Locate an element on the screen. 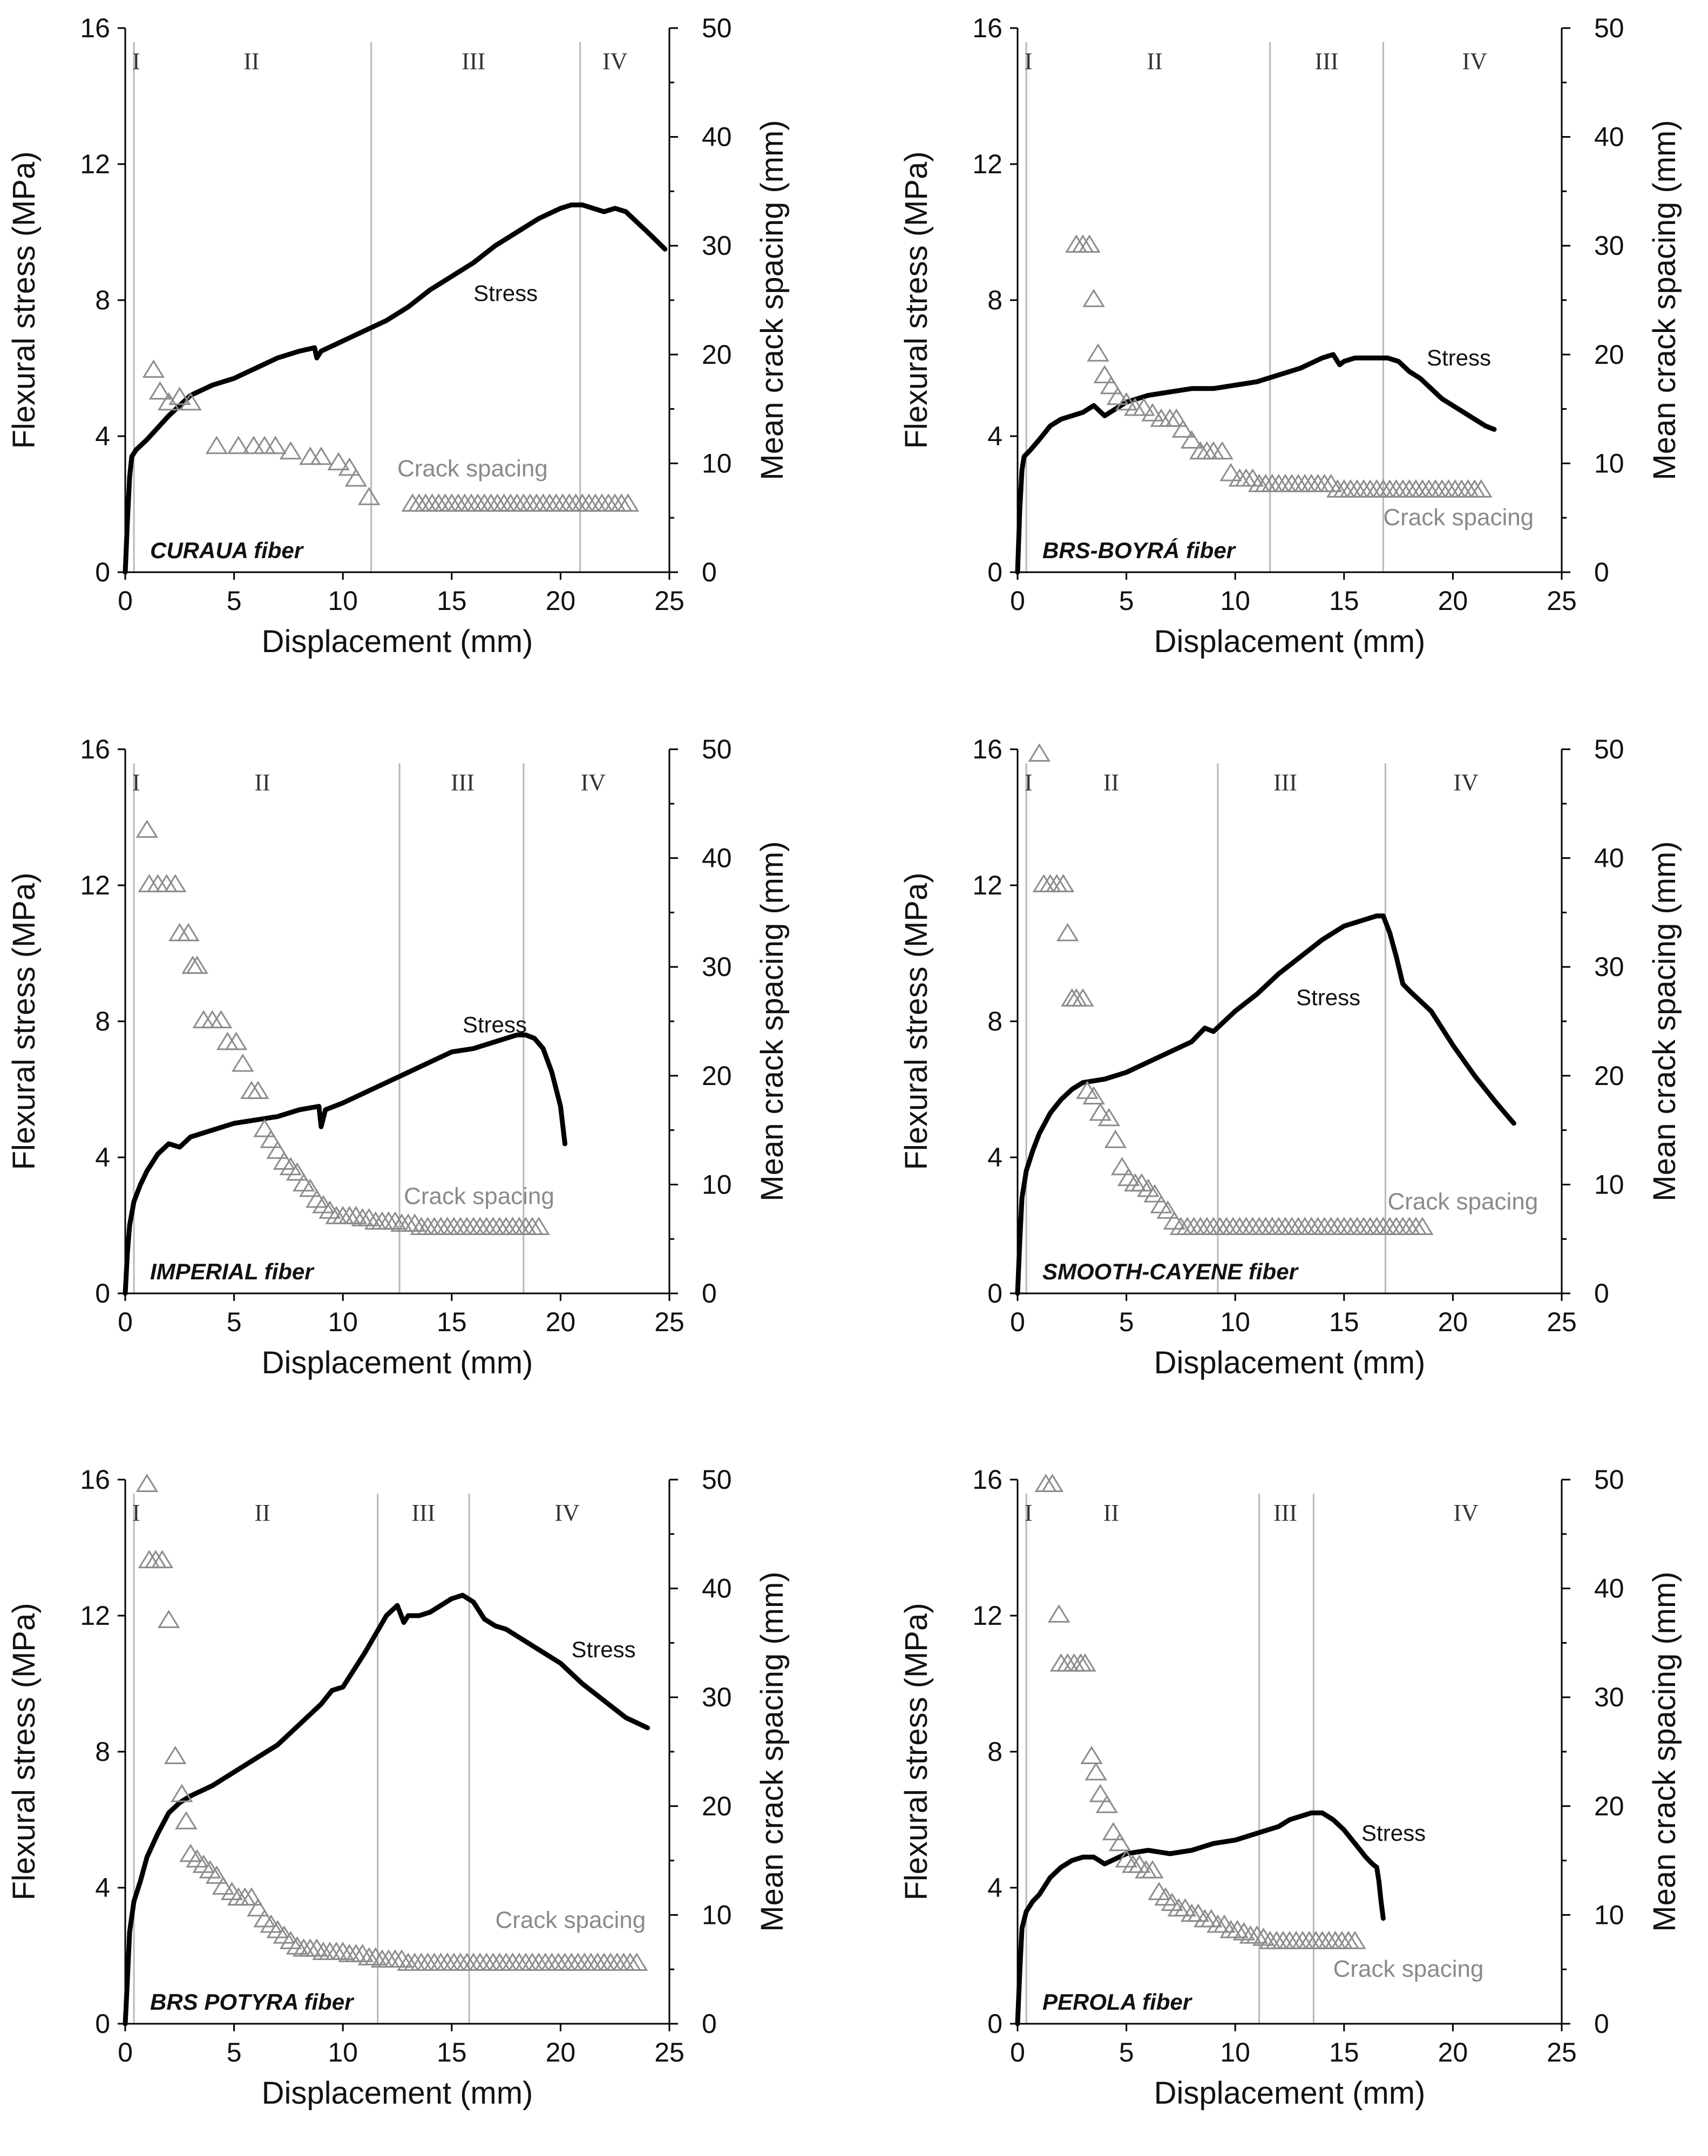  fiber-name-label: IMPERIAL fiber is located at coordinates (232, 1271).